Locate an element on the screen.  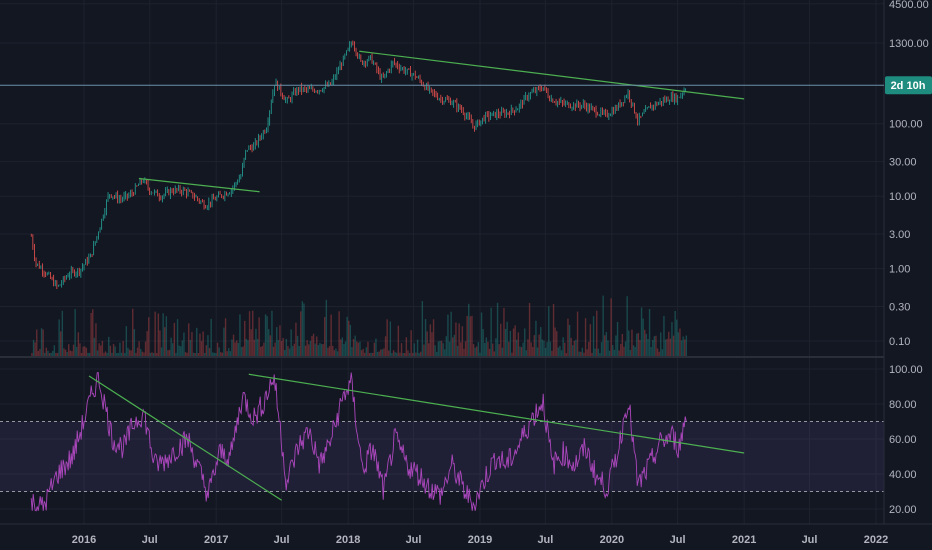
price-axis-tick-label: 0.30 is located at coordinates (899, 307).